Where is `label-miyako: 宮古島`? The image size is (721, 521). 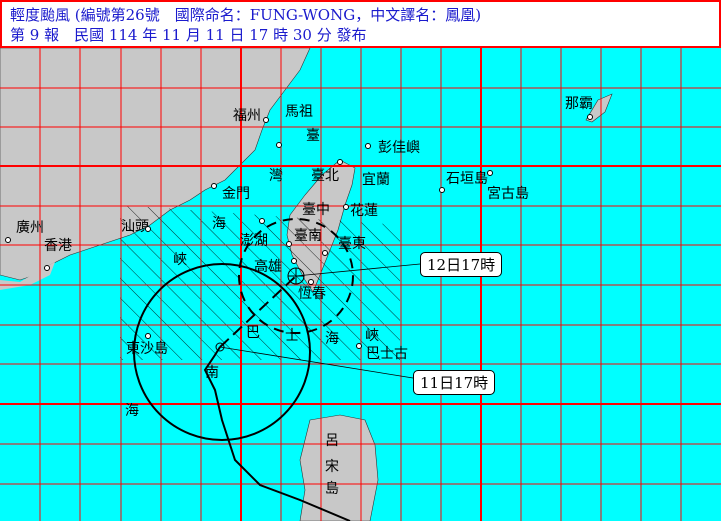
label-miyako: 宮古島 is located at coordinates (508, 194).